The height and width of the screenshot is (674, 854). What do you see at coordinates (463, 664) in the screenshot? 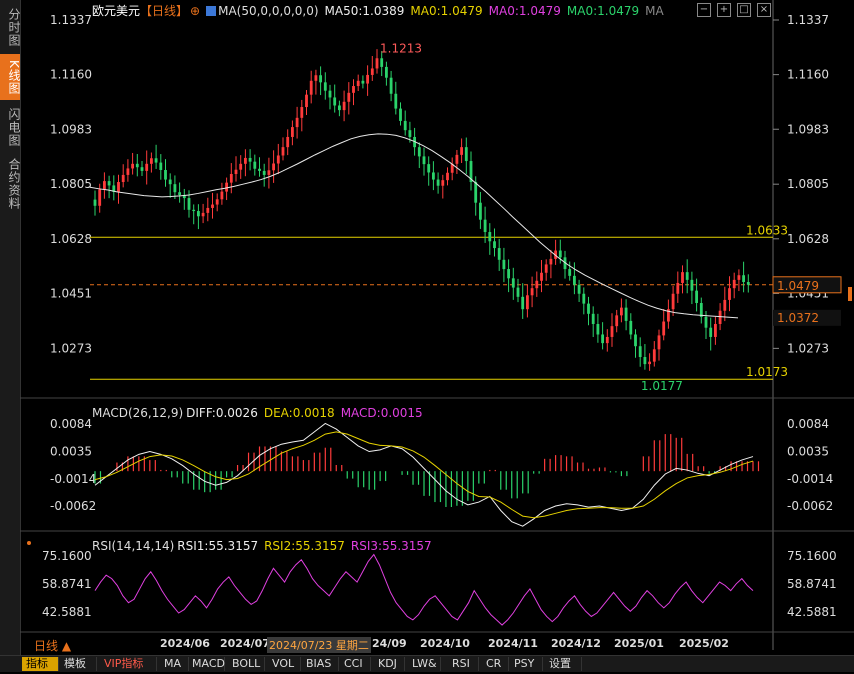
I see `tab-rsi: RSI` at bounding box center [463, 664].